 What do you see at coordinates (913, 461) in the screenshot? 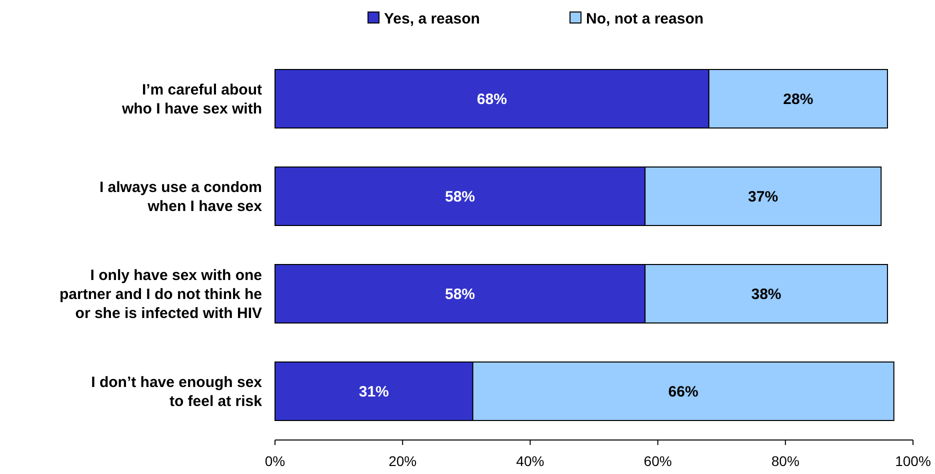
I see `x-tick-label: 100%` at bounding box center [913, 461].